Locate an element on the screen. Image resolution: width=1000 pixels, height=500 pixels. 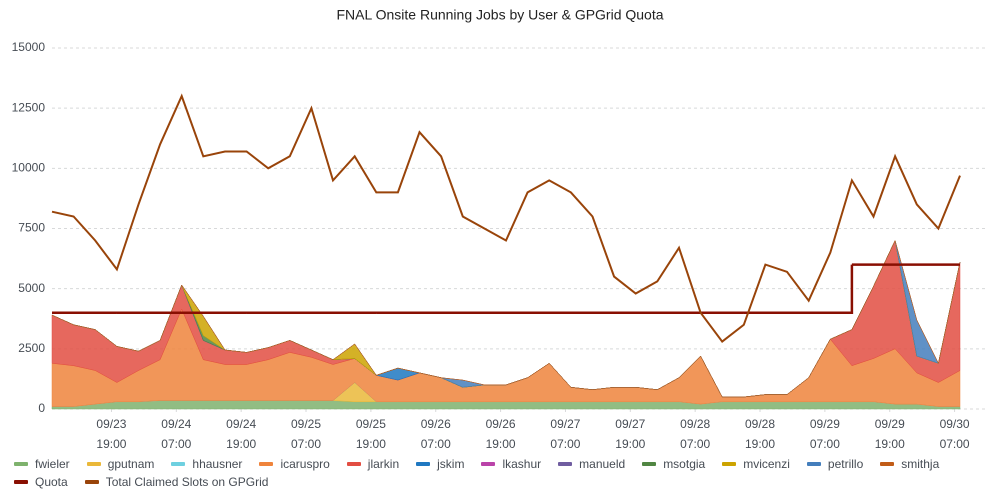
legend-item: smithja is located at coordinates (909, 464).